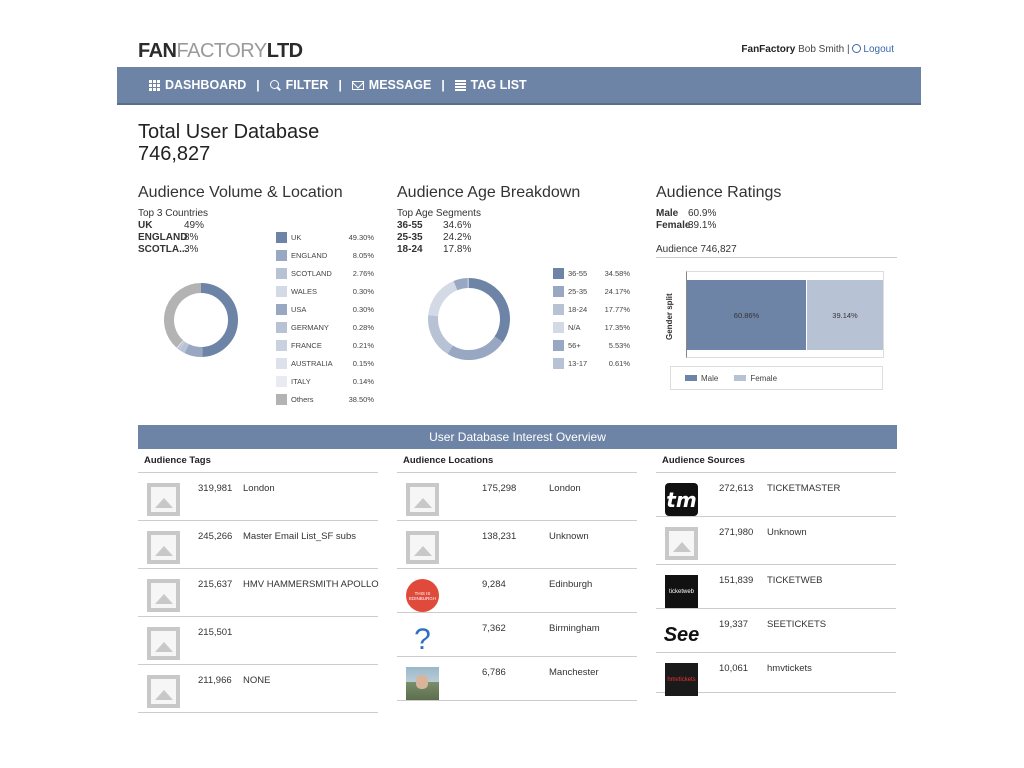 This screenshot has width=1024, height=768. What do you see at coordinates (494, 672) in the screenshot?
I see `row-count: 6,786` at bounding box center [494, 672].